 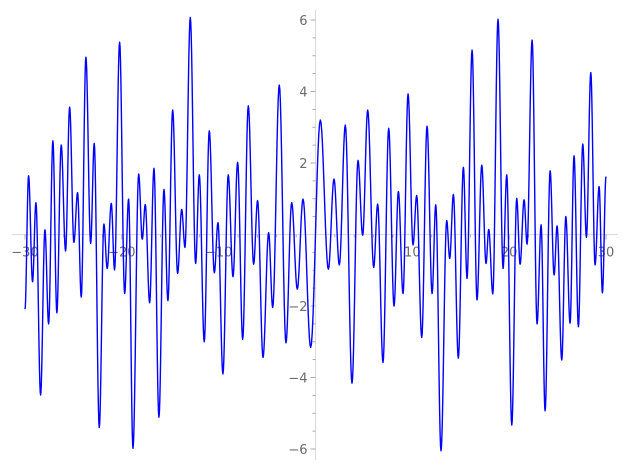 I want to click on y-tick-label: 6, so click(x=303, y=21).